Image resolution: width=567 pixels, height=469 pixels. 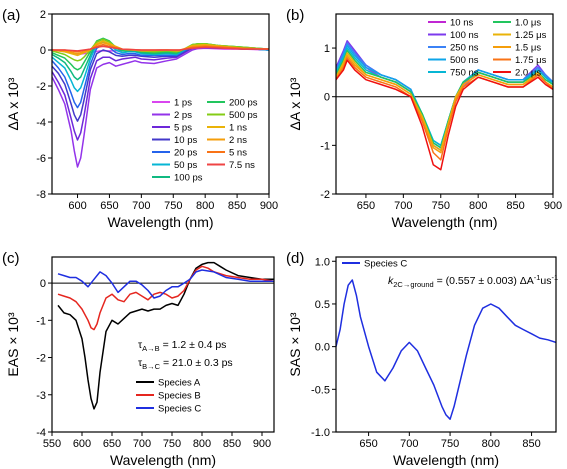 What do you see at coordinates (295, 344) in the screenshot?
I see `y-axis-title: SAS × 10³` at bounding box center [295, 344].